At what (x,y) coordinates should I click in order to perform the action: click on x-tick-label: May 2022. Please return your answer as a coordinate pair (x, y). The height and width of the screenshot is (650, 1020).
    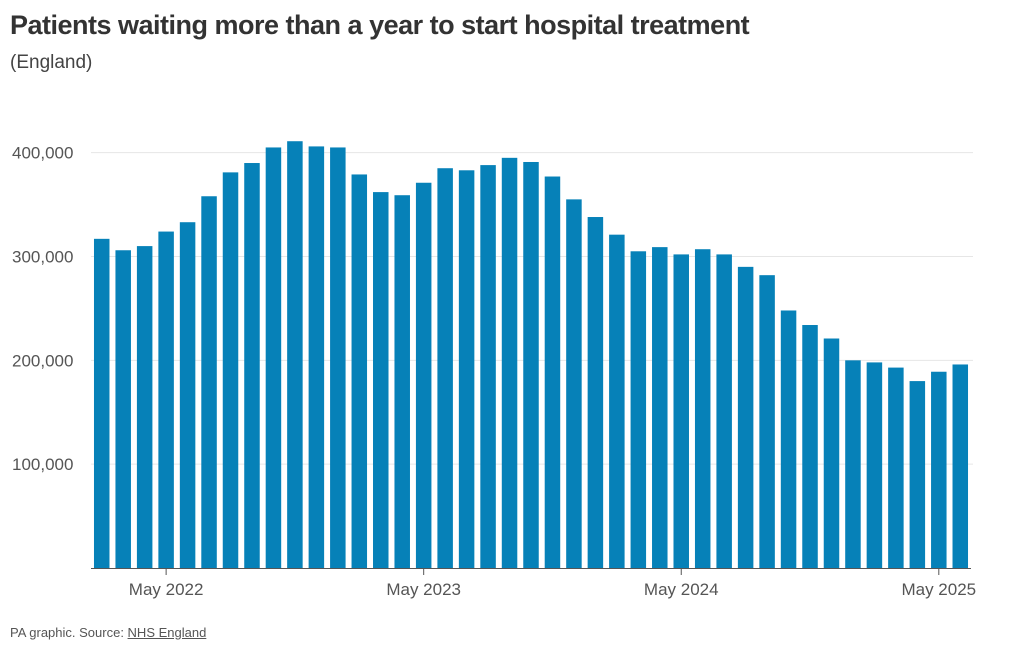
    Looking at the image, I should click on (166, 589).